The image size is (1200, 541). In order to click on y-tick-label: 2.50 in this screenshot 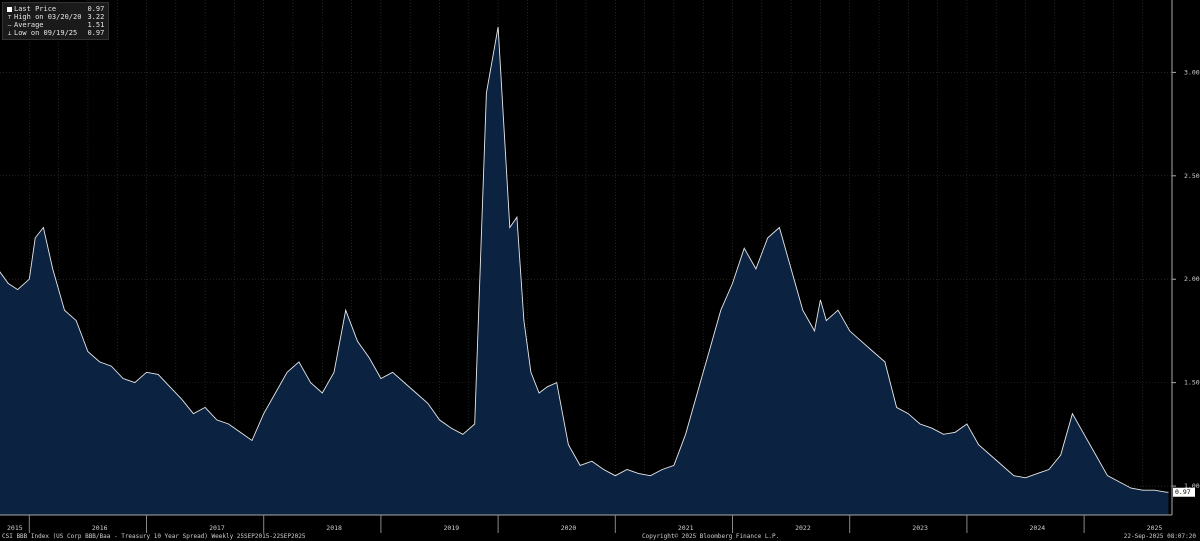, I will do `click(1192, 176)`.